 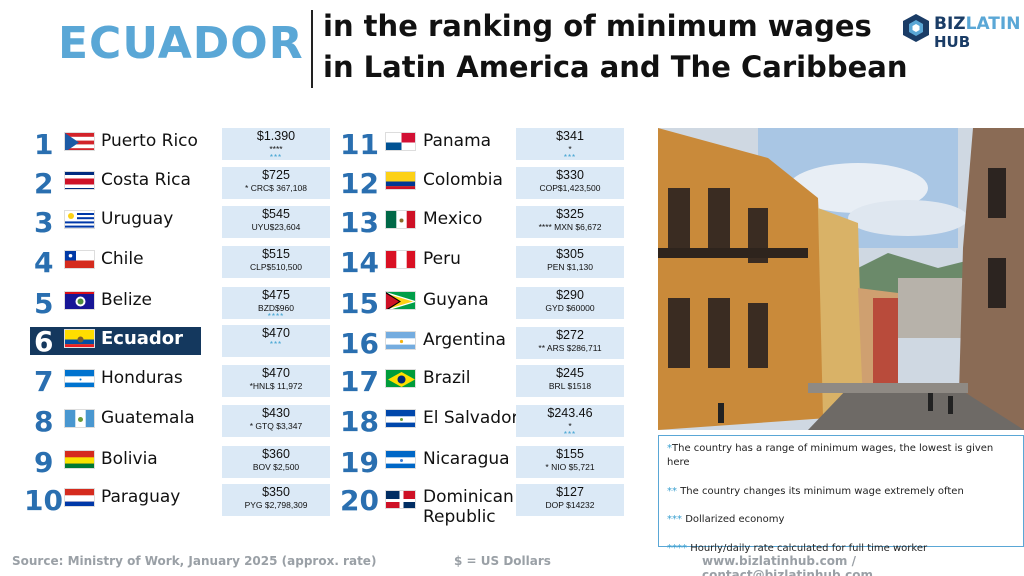 I want to click on country-heading: ECUADOR, so click(x=181, y=43).